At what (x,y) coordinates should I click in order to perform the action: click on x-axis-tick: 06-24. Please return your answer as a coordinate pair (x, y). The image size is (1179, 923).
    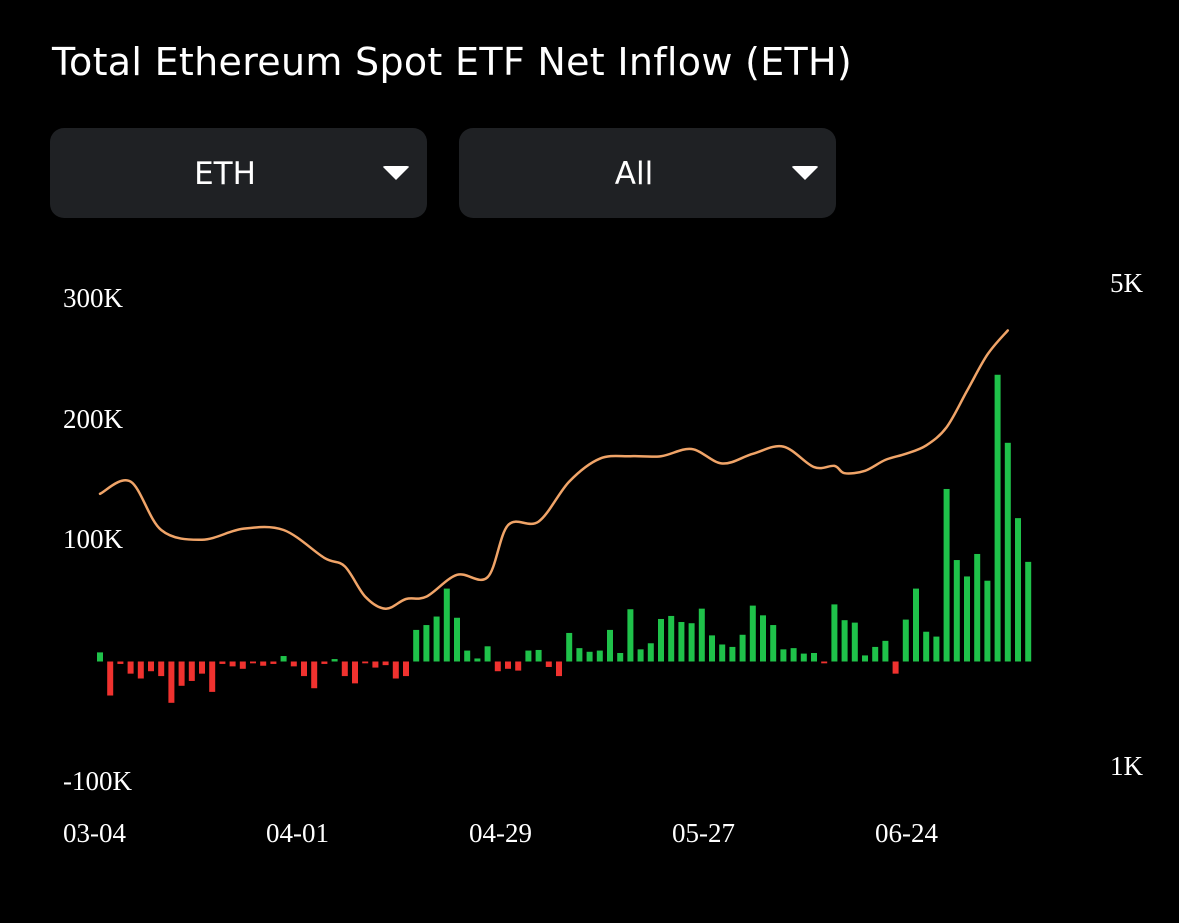
    Looking at the image, I should click on (906, 833).